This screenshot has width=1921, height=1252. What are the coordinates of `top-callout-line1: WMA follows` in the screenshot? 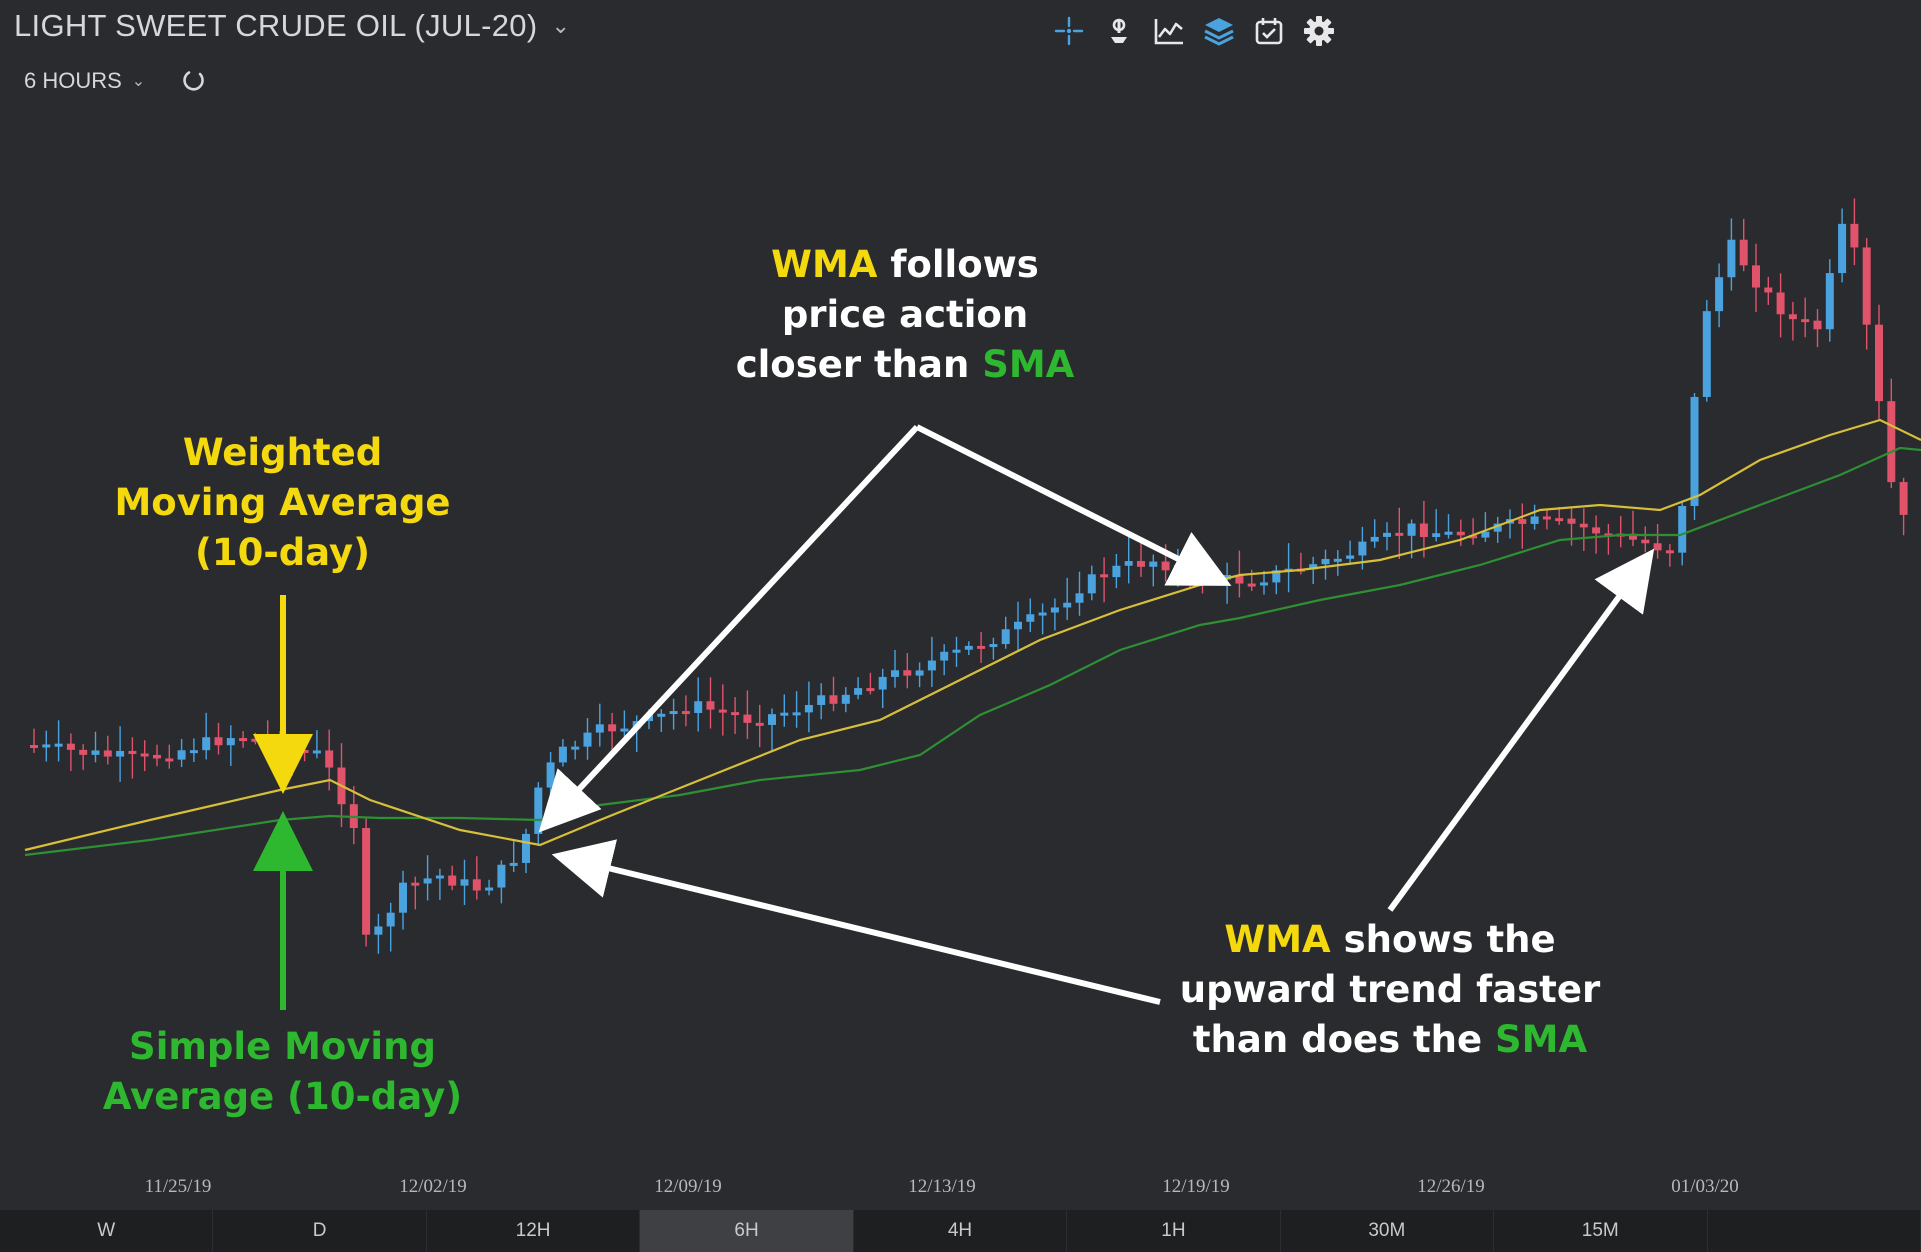 It's located at (905, 265).